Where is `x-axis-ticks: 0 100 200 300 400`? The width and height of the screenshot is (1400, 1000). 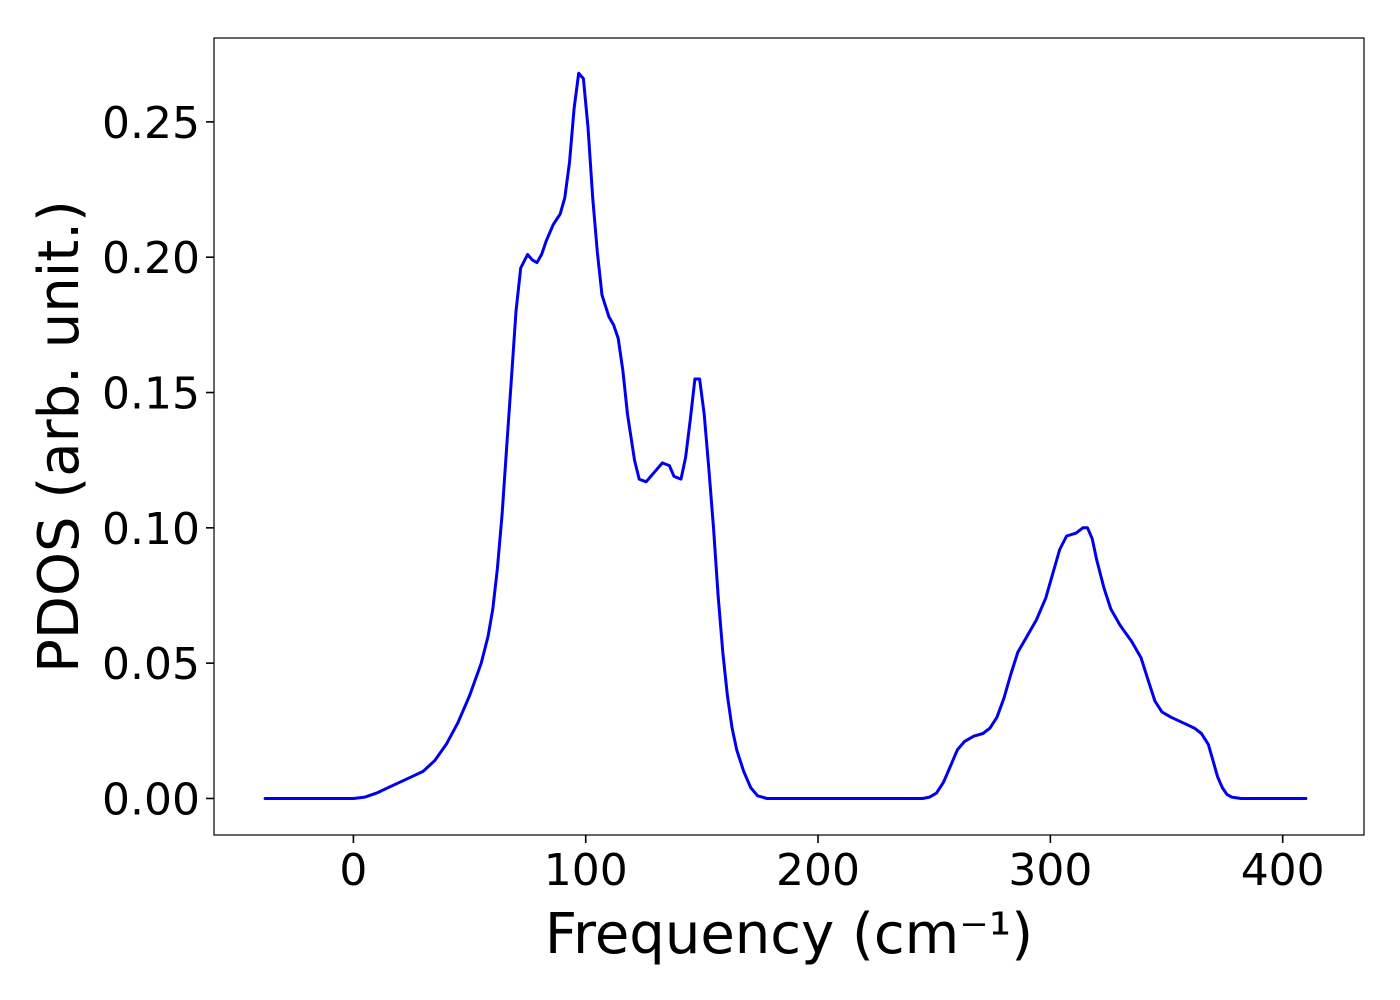 x-axis-ticks: 0 100 200 300 400 is located at coordinates (832, 865).